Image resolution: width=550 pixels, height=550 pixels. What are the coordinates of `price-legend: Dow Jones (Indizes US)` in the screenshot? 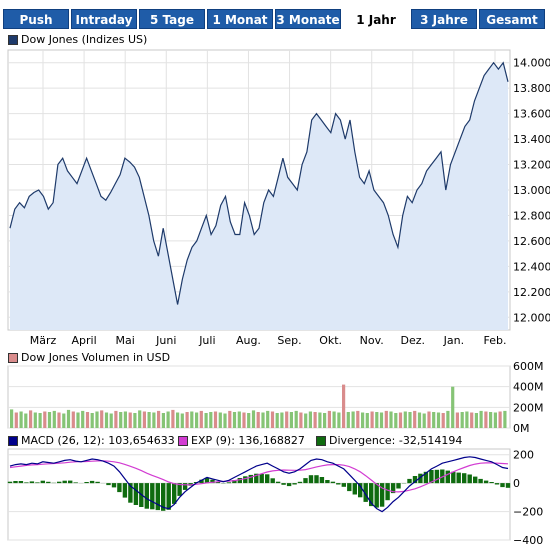 It's located at (77, 39).